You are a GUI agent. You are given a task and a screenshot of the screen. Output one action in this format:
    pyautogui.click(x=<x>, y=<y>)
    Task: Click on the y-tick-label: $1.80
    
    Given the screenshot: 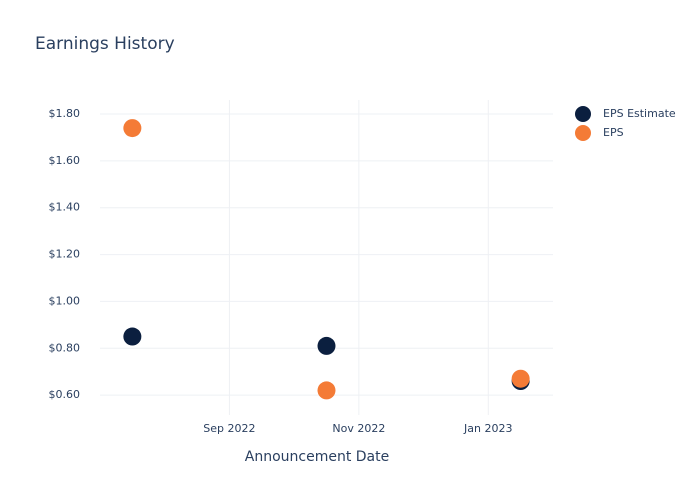 What is the action you would take?
    pyautogui.click(x=65, y=113)
    